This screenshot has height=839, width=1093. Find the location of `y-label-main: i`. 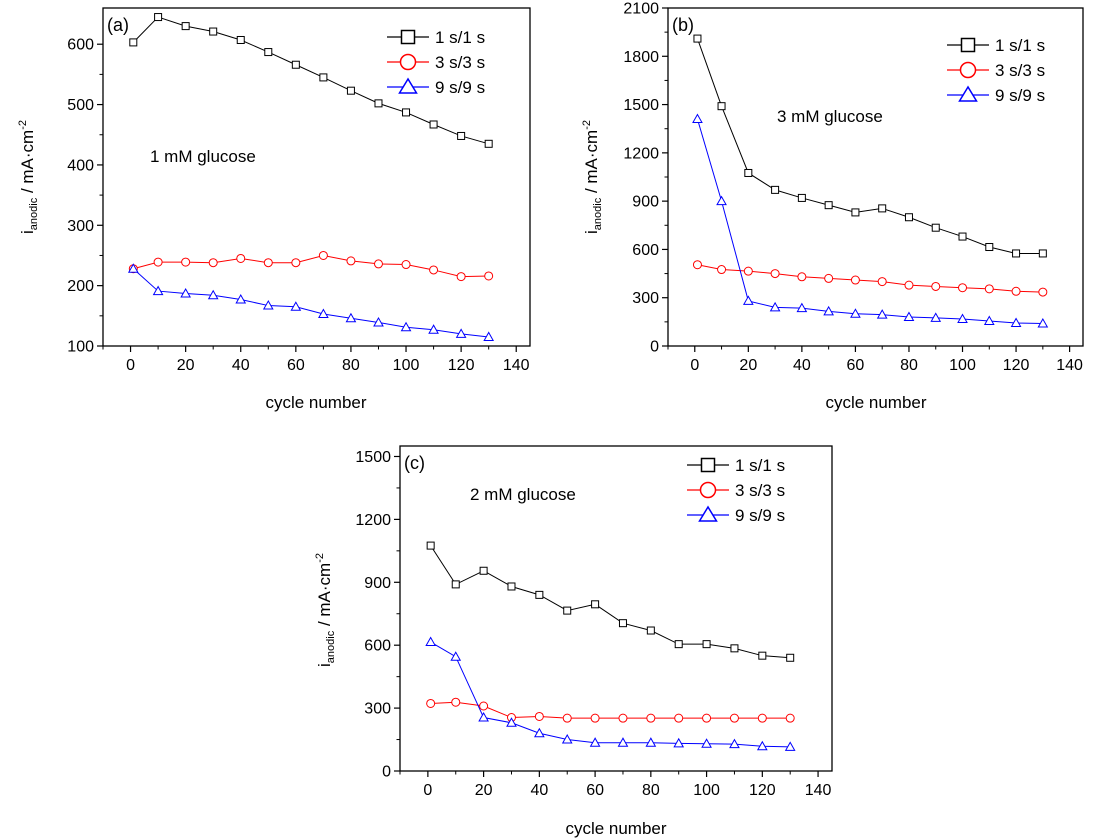

y-label-main: i is located at coordinates (324, 665).